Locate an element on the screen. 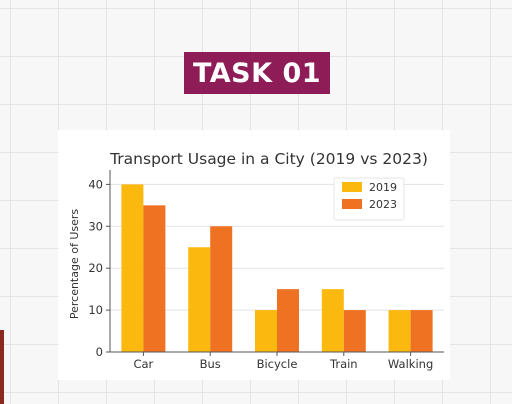 This screenshot has width=512, height=404. bar-2019-bicycle is located at coordinates (266, 331).